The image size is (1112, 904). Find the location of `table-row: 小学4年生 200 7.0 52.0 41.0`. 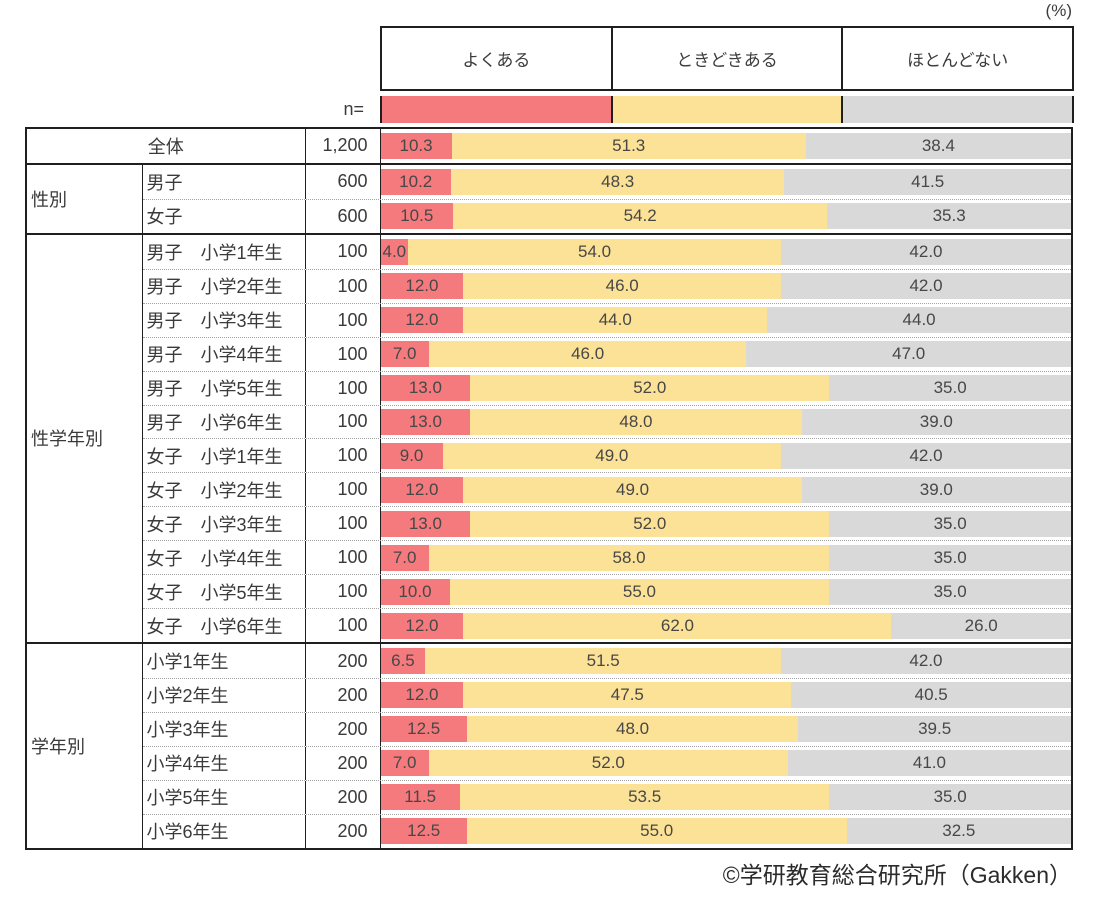

table-row: 小学4年生 200 7.0 52.0 41.0 is located at coordinates (606, 762).